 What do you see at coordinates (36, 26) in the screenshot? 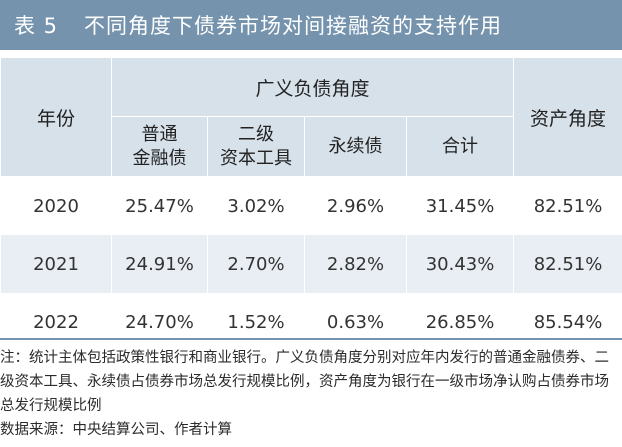
I see `table-number: 表 5` at bounding box center [36, 26].